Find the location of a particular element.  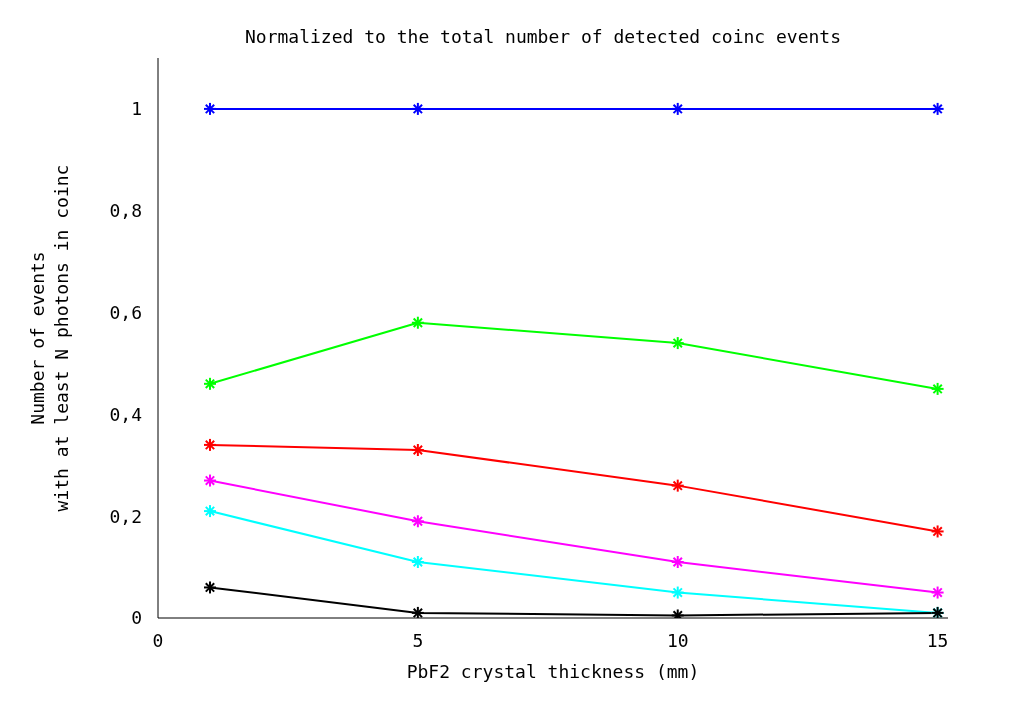

x-tick-label: 15 is located at coordinates (937, 640).